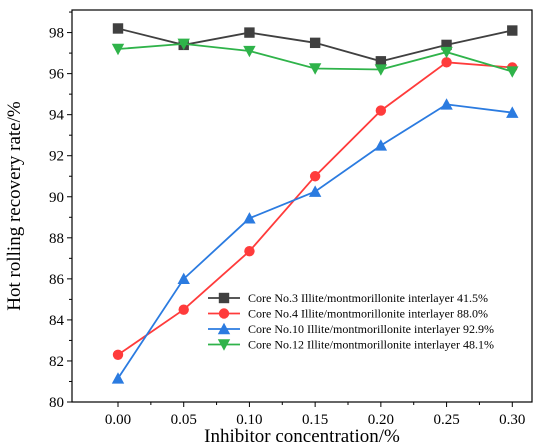 The height and width of the screenshot is (448, 550). Describe the element at coordinates (184, 420) in the screenshot. I see `x-tick-label: 0.05` at that location.